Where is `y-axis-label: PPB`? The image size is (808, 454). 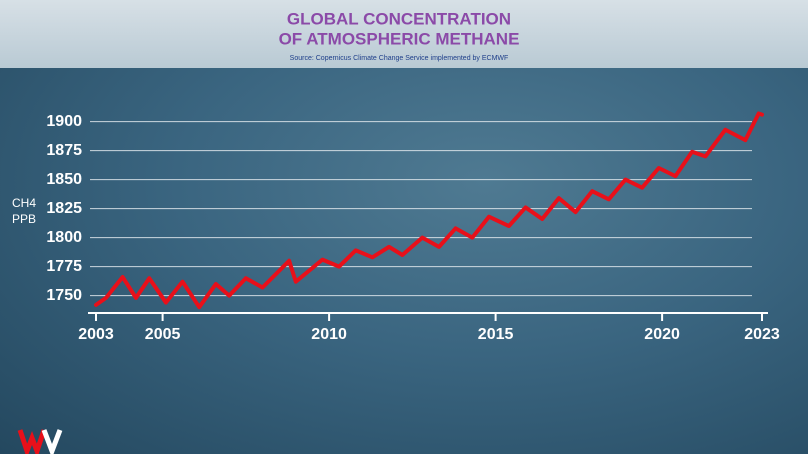
y-axis-label: PPB is located at coordinates (24, 219).